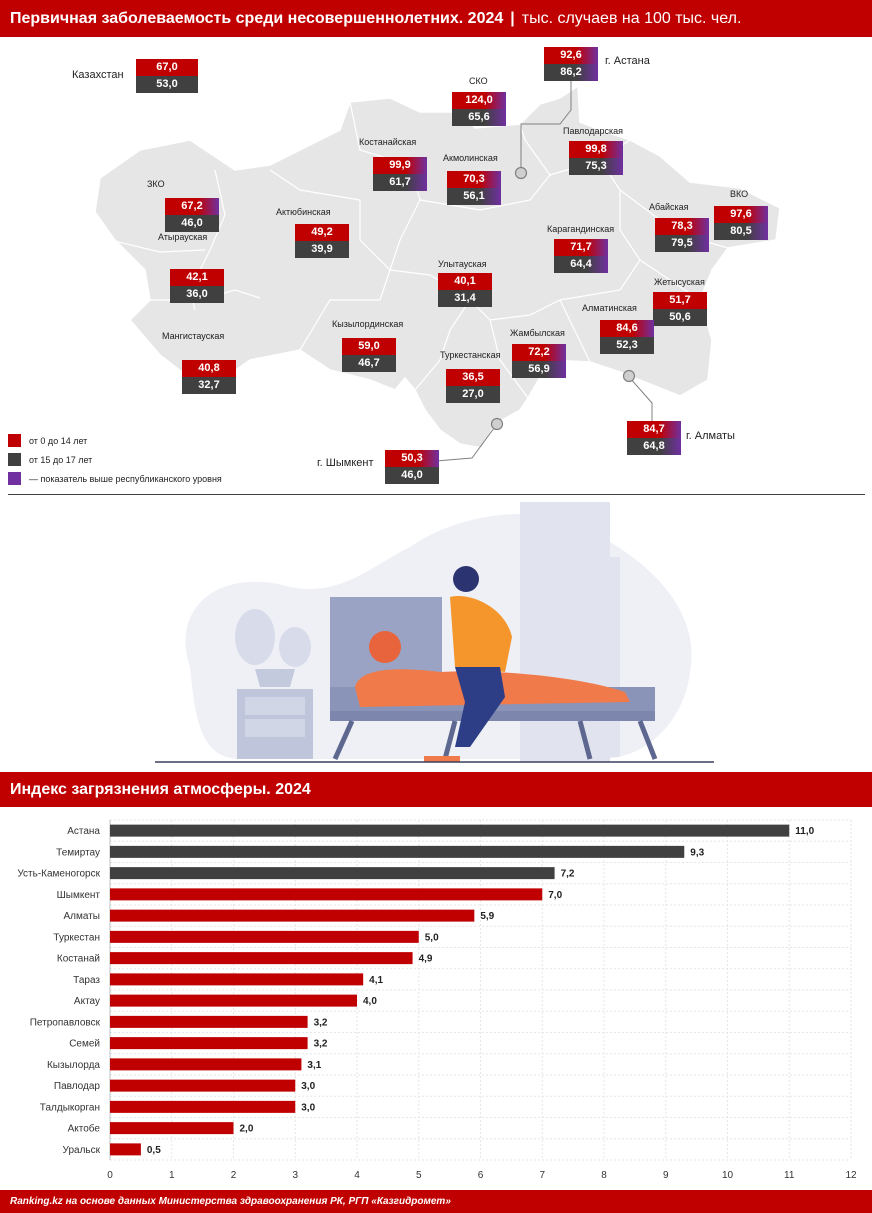  What do you see at coordinates (596, 166) in the screenshot?
I see `value-15-17: 75,3` at bounding box center [596, 166].